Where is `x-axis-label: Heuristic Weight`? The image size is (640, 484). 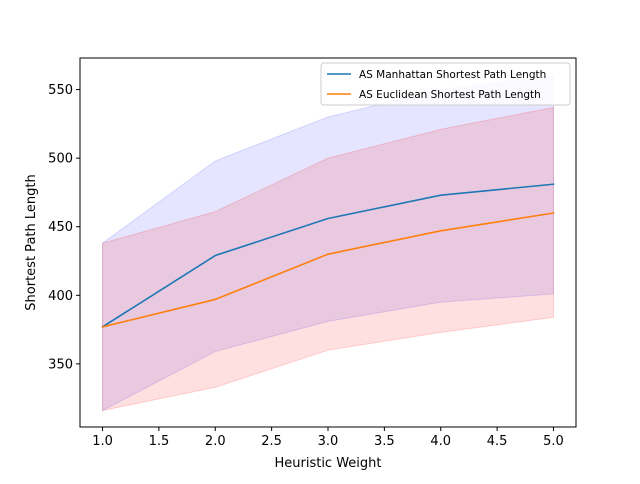 x-axis-label: Heuristic Weight is located at coordinates (327, 463).